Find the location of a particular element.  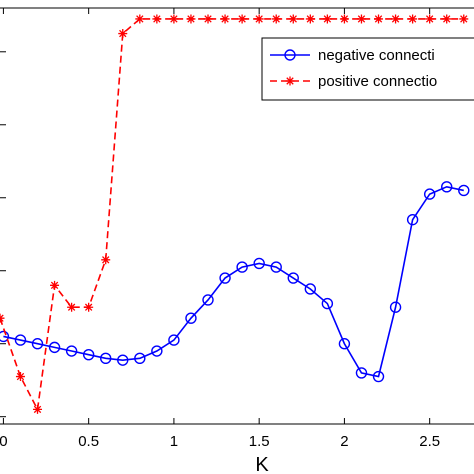

legend-marker-circle is located at coordinates (290, 55).